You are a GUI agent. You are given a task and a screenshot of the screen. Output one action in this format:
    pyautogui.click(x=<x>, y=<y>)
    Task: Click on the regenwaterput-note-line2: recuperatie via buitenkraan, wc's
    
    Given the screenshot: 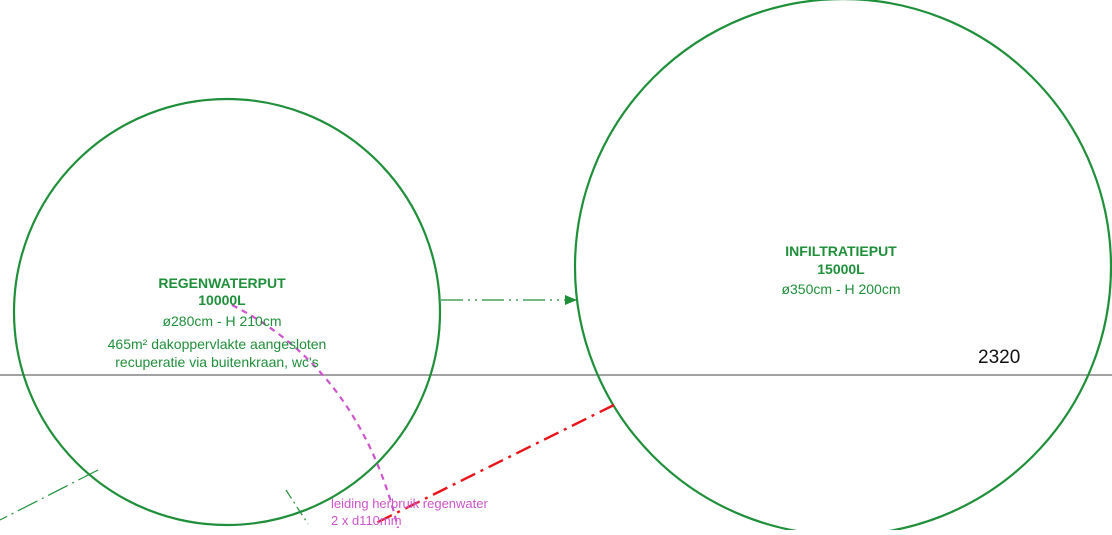 What is the action you would take?
    pyautogui.click(x=216, y=362)
    